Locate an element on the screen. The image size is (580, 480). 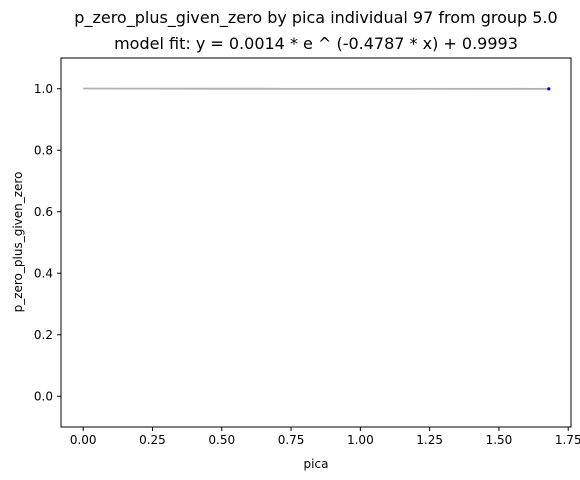
y-tick-label: 0.4 is located at coordinates (43, 273).